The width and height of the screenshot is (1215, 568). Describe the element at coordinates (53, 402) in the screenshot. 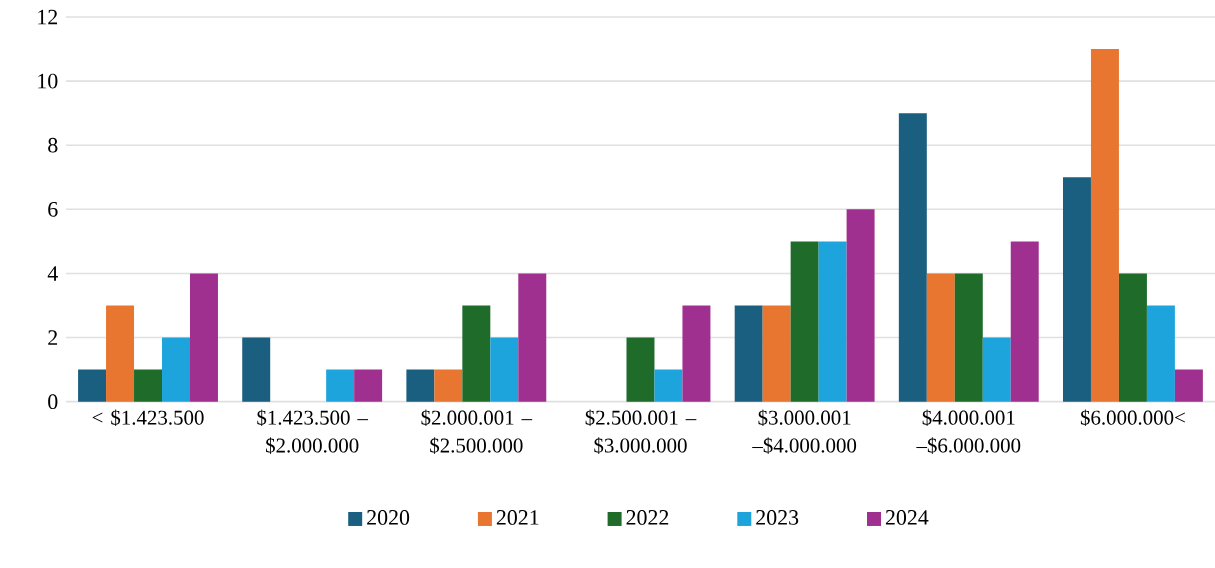

I see `y-tick-label: 0` at that location.